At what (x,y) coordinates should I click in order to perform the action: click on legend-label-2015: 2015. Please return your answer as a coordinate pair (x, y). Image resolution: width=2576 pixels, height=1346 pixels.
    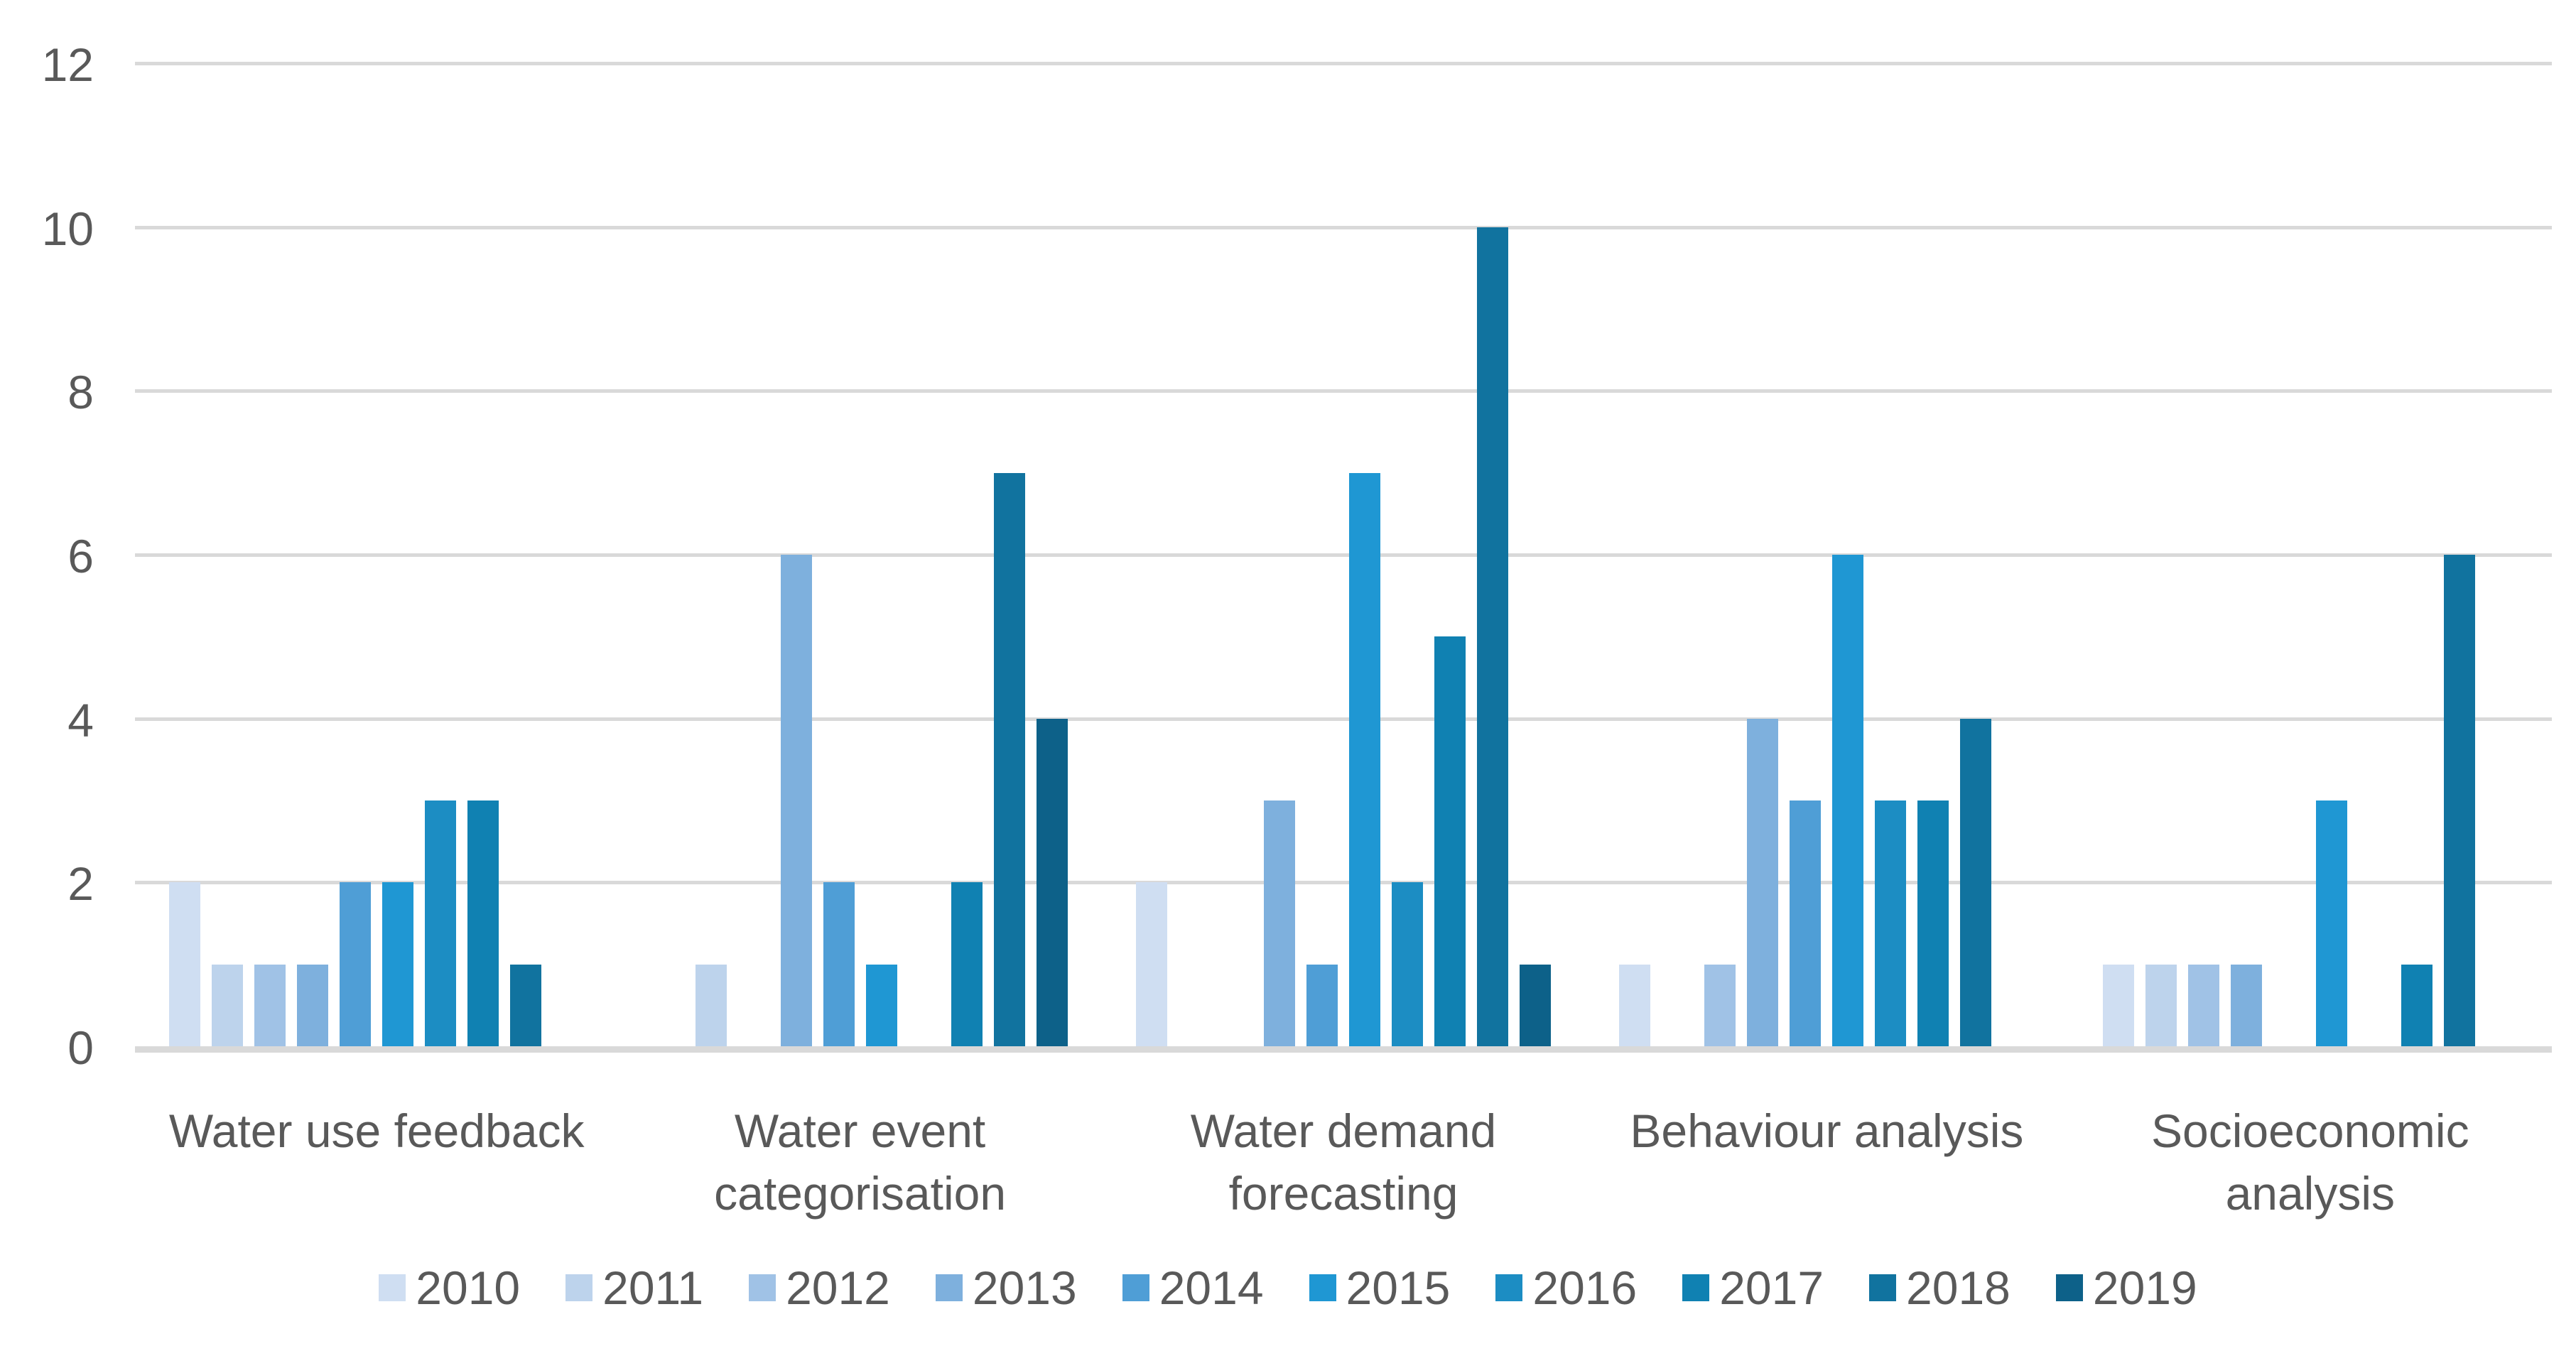
    Looking at the image, I should click on (1398, 1288).